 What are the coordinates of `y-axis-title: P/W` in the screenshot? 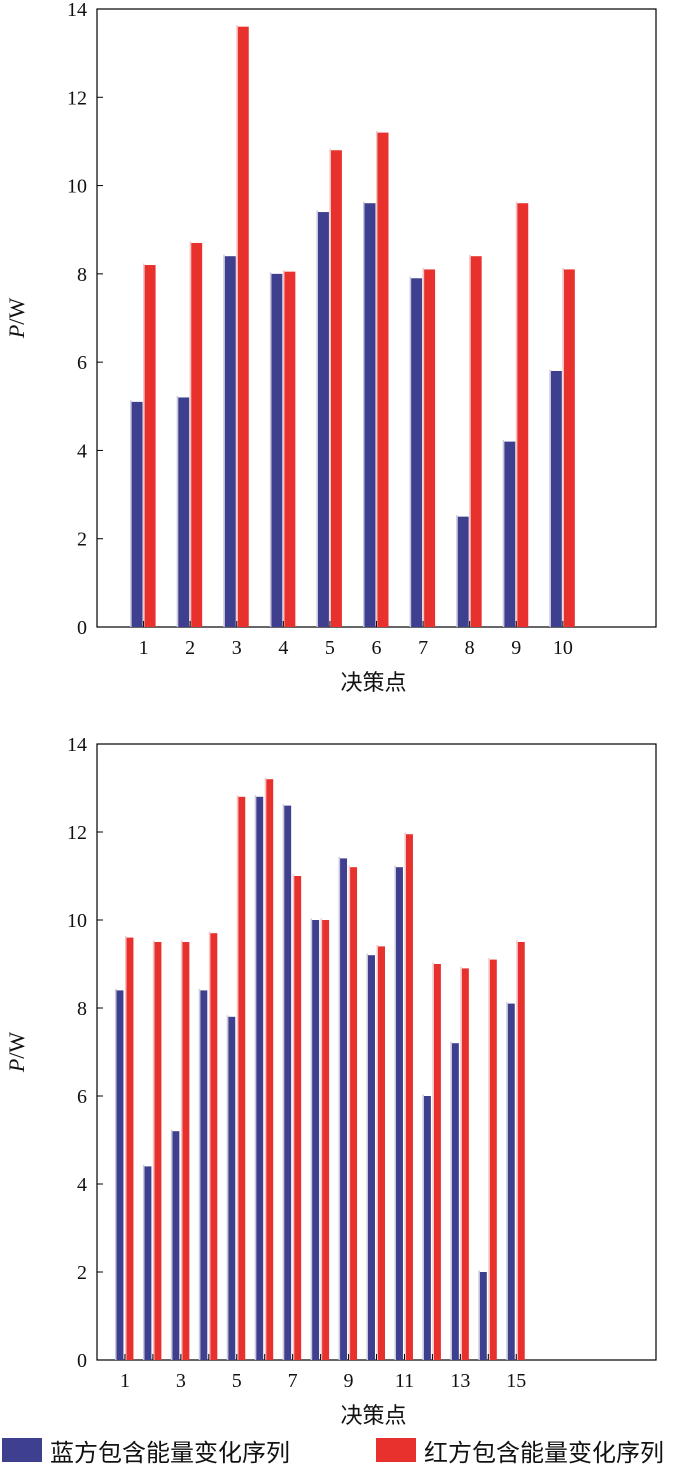 It's located at (16, 319).